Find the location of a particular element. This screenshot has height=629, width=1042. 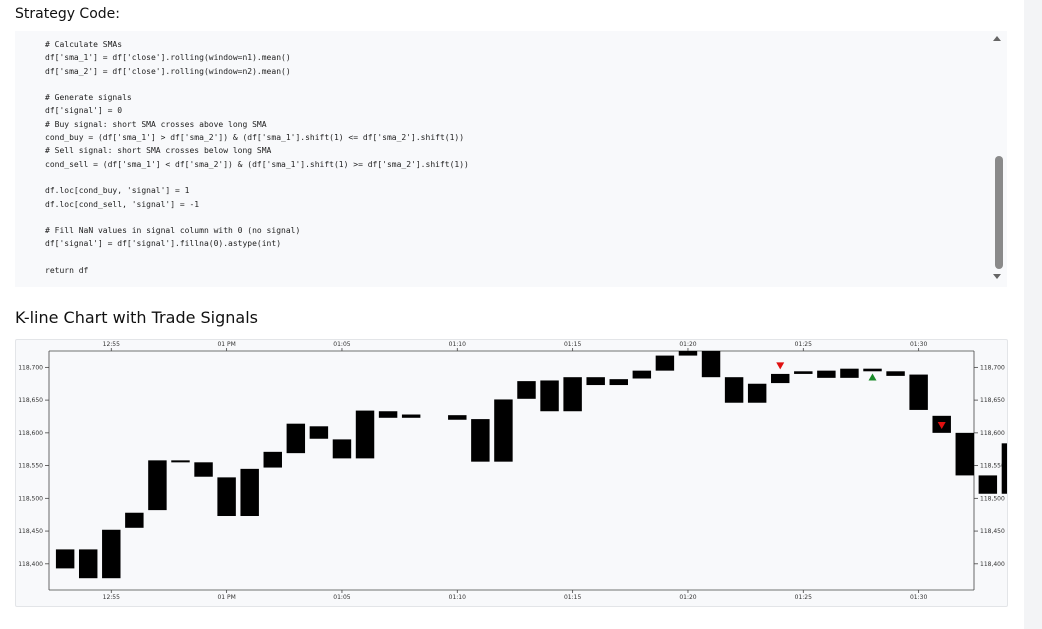

y-tick-label-right: 118,650 is located at coordinates (992, 400).